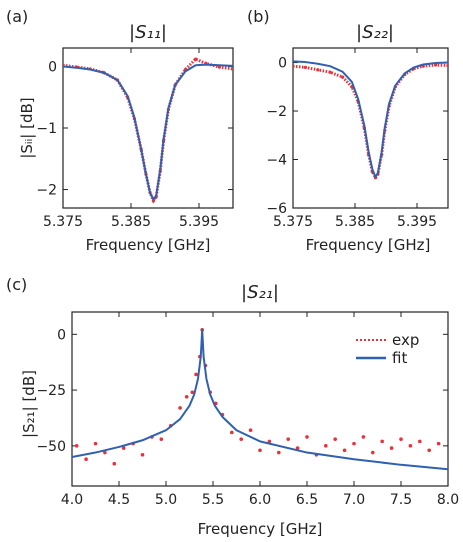 The height and width of the screenshot is (542, 463). What do you see at coordinates (199, 222) in the screenshot?
I see `xtick-label-a-2: 5.395` at bounding box center [199, 222].